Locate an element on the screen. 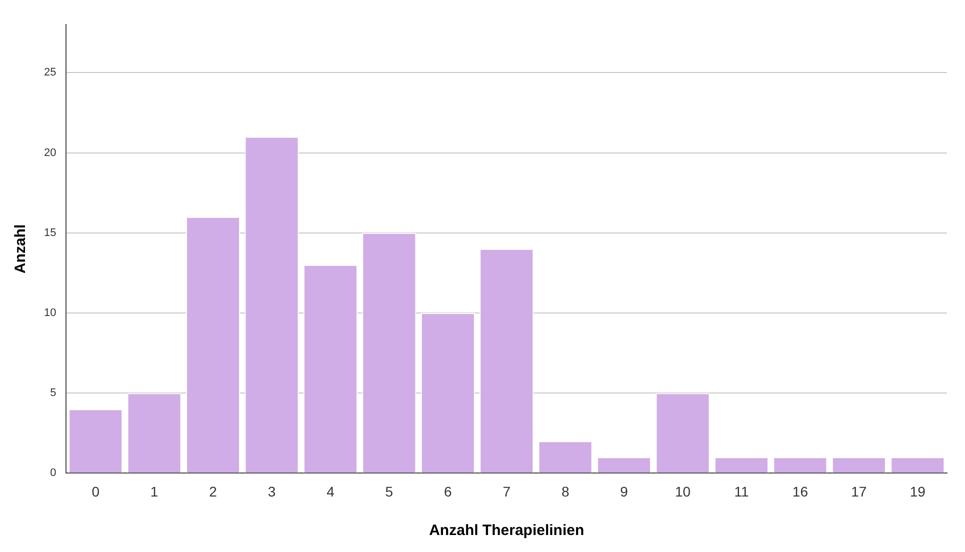  x-tick-label: 0 is located at coordinates (96, 491).